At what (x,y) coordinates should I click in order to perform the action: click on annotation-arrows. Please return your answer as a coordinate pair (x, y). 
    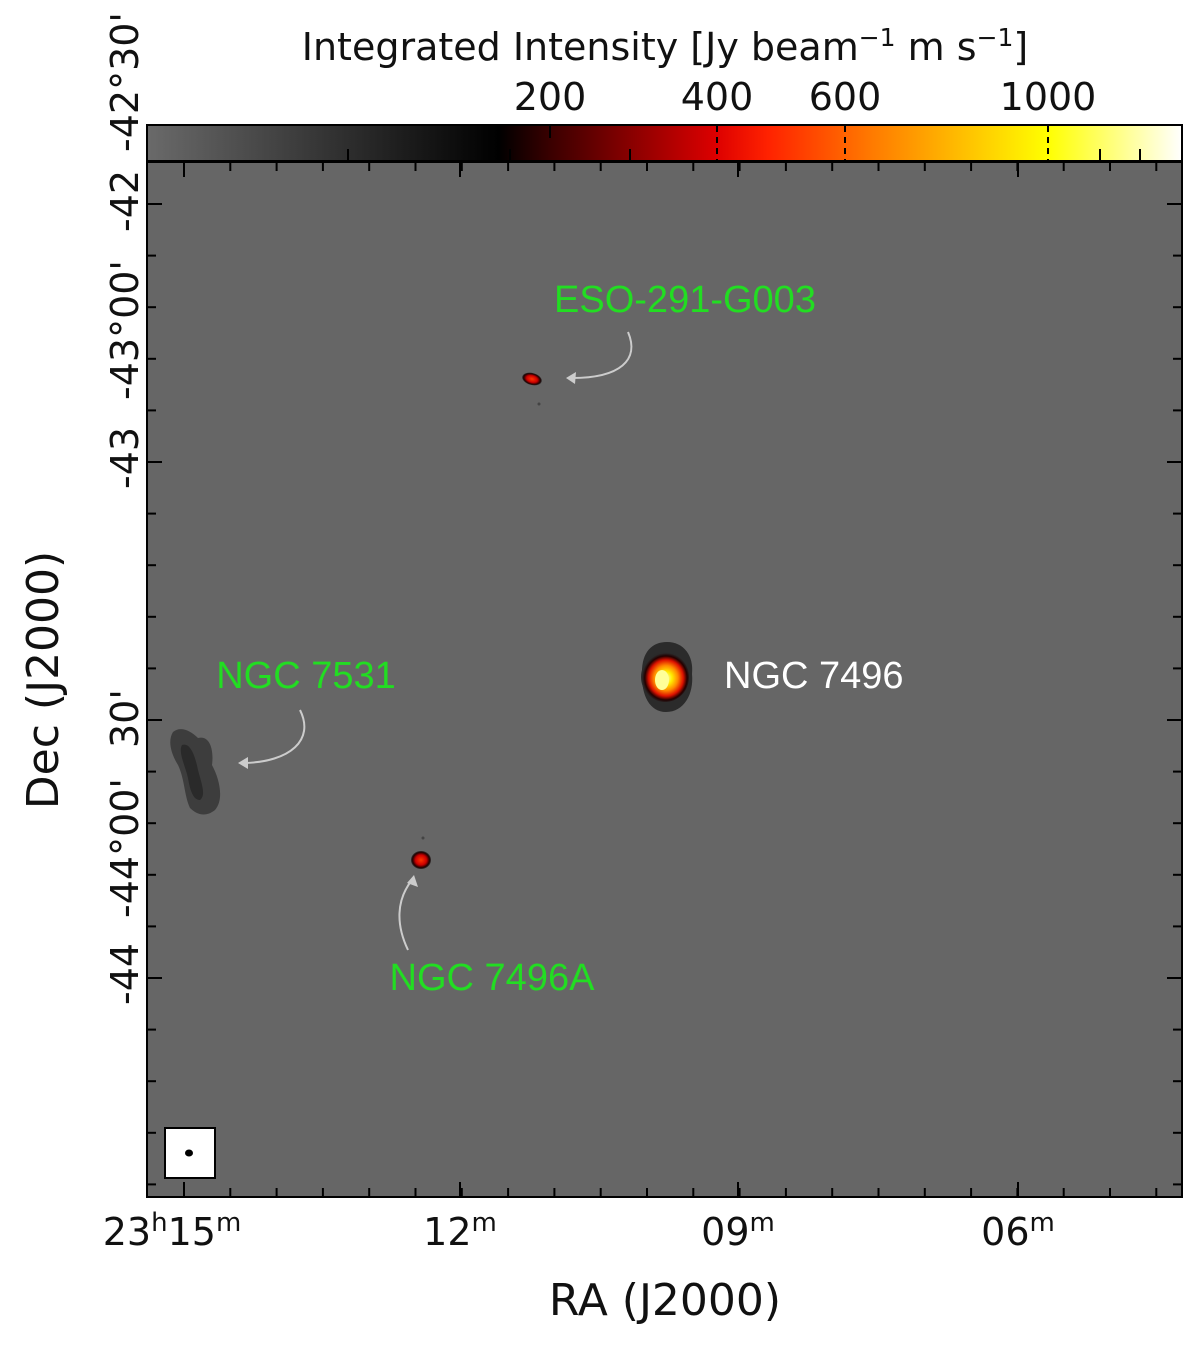
    Looking at the image, I should click on (438, 641).